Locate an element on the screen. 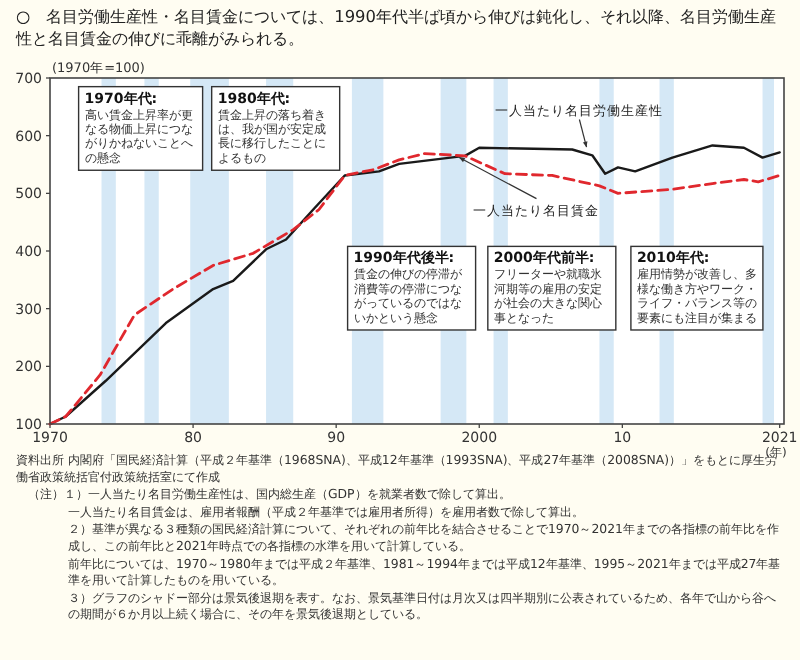 The image size is (800, 660). chart-title: ○ 名目労働生産性・名目賃金については、1990年代半ば頃から伸びは鈍化し、それ以降、名目労働生産性と名目賃金の伸びに乖離がみられる。 is located at coordinates (395, 27).